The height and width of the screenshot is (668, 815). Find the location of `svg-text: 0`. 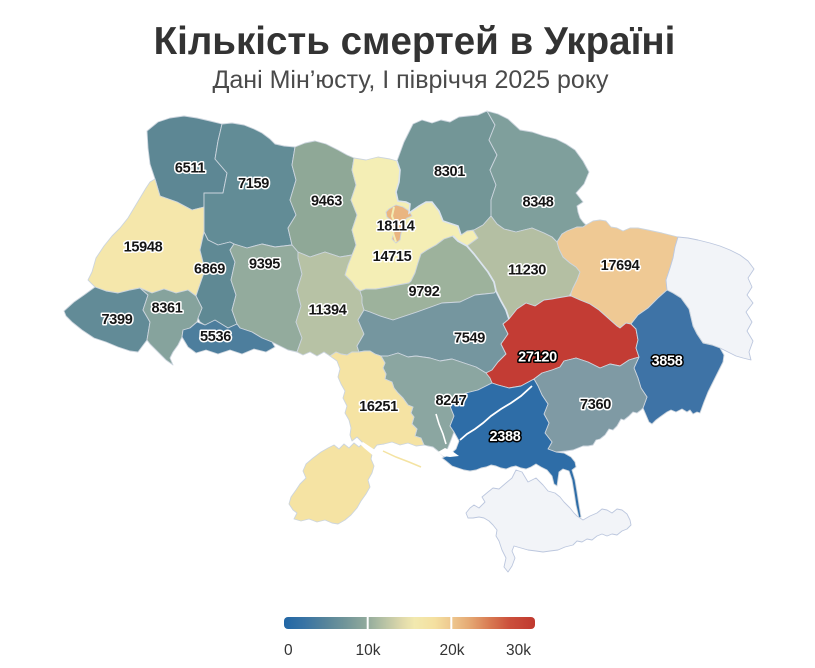

svg-text: 0 is located at coordinates (288, 650).